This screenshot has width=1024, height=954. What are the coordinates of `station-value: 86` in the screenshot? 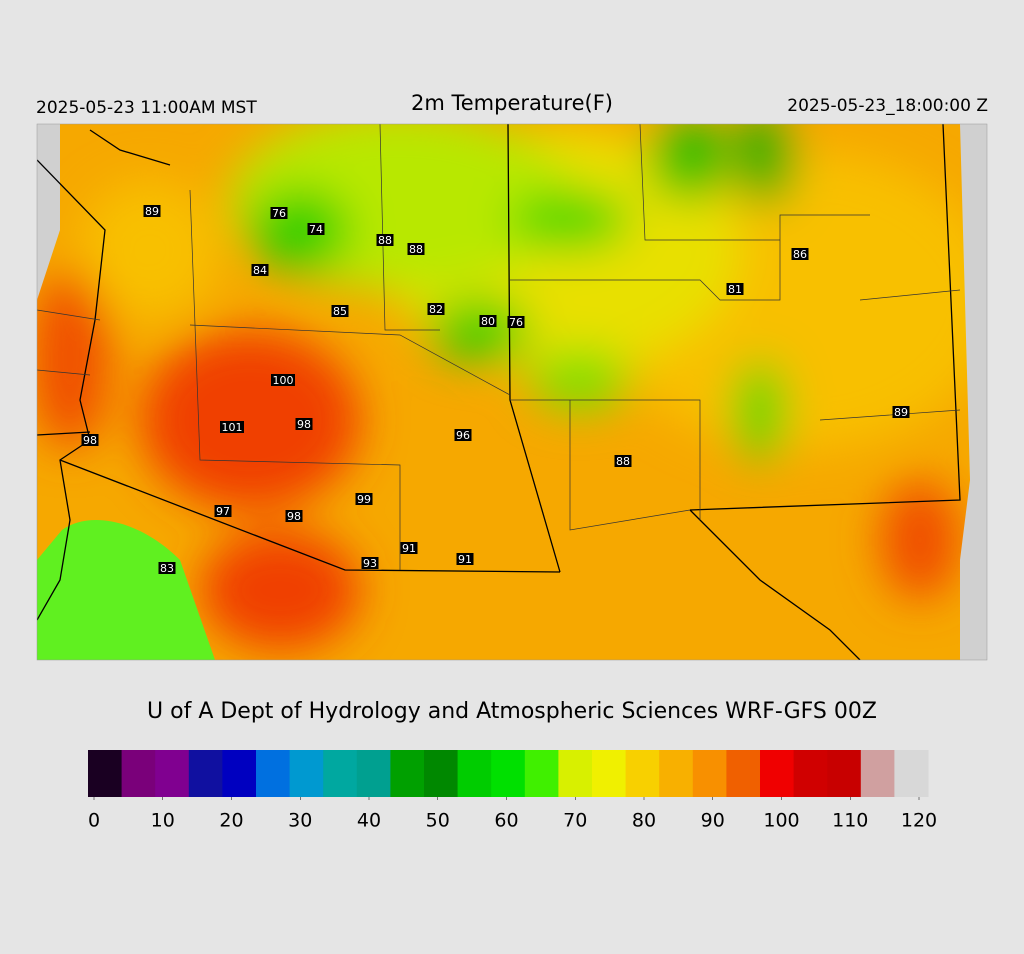 It's located at (800, 254).